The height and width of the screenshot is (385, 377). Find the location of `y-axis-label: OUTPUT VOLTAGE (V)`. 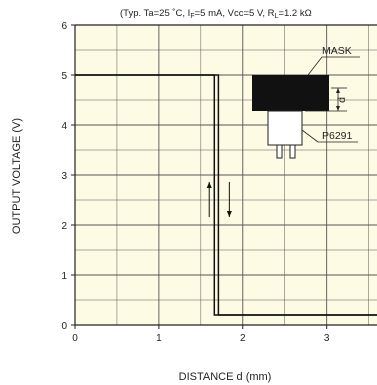

y-axis-label: OUTPUT VOLTAGE (V) is located at coordinates (17, 176).